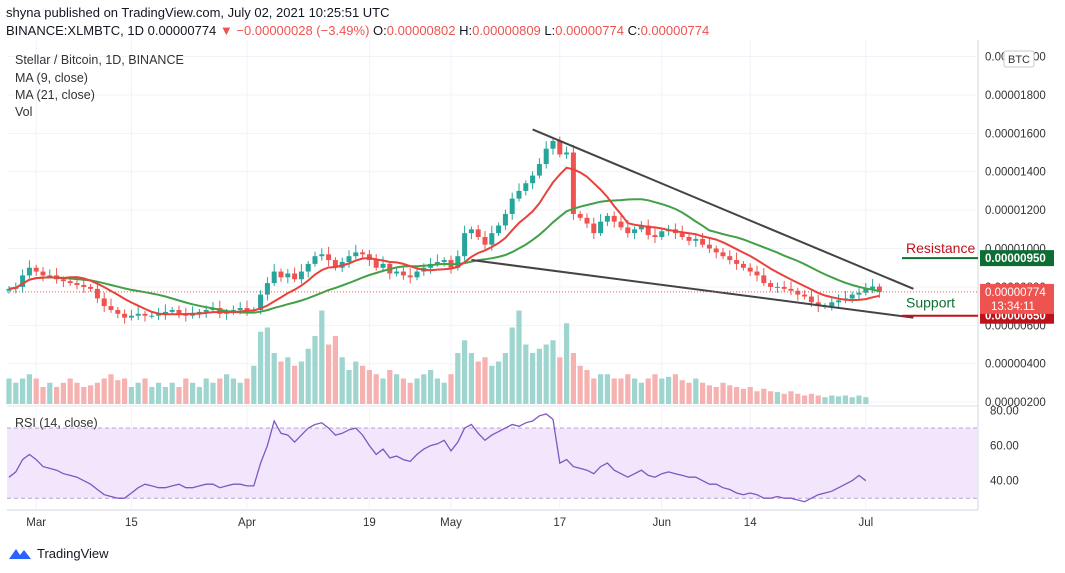 This screenshot has height=573, width=1065. What do you see at coordinates (58, 553) in the screenshot?
I see `tradingview-logo: TradingView` at bounding box center [58, 553].